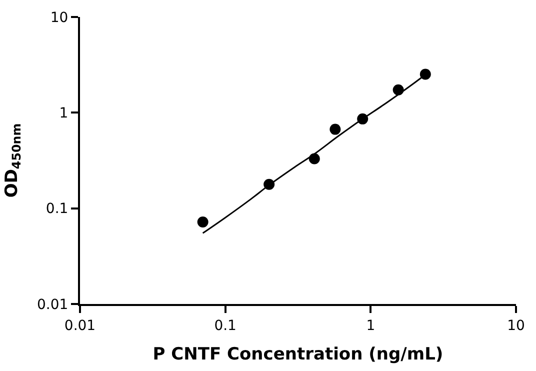 The width and height of the screenshot is (536, 371). What do you see at coordinates (80, 326) in the screenshot?
I see `x-tick-label: 0.01` at bounding box center [80, 326].